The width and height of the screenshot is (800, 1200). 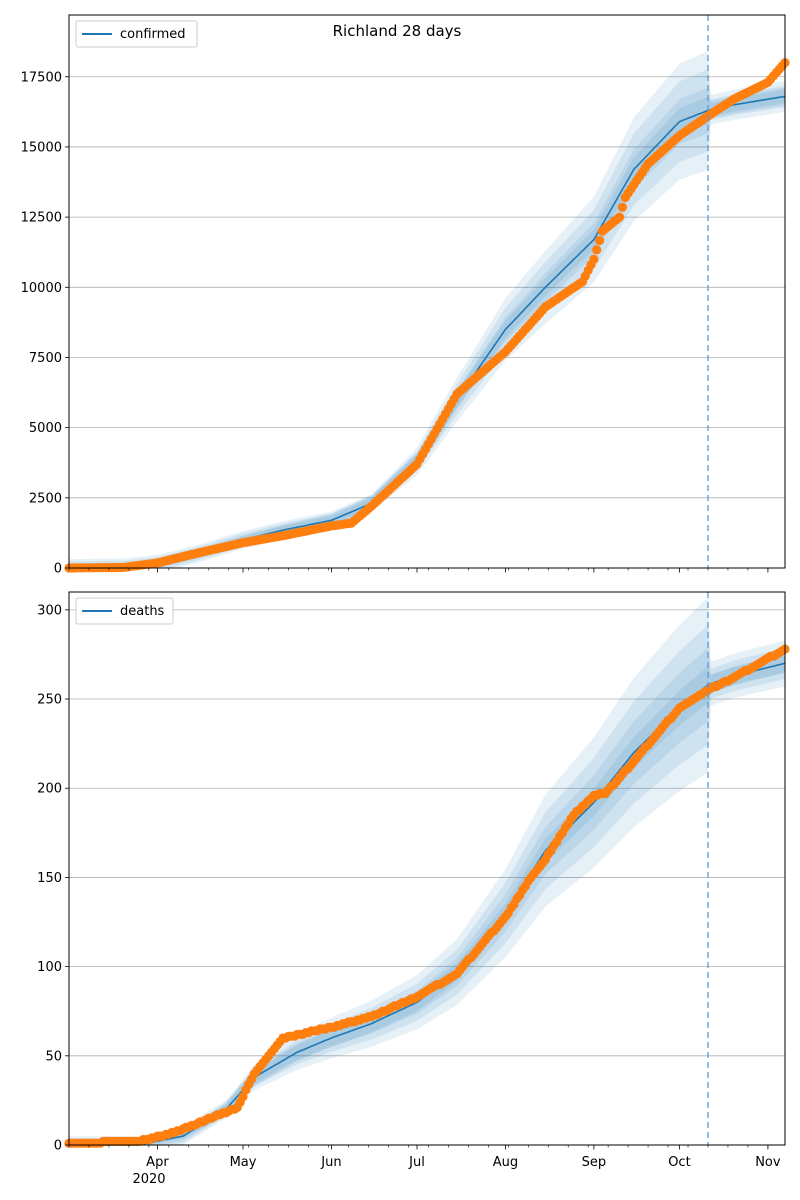 What do you see at coordinates (49, 610) in the screenshot?
I see `deaths-y-tick-label: 300` at bounding box center [49, 610].